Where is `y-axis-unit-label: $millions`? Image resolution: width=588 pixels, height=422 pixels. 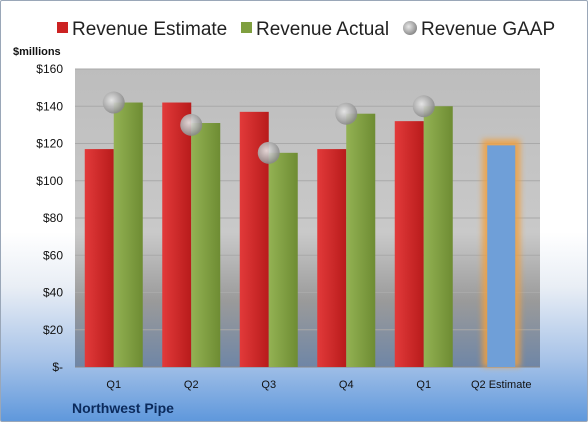 y-axis-unit-label: $millions is located at coordinates (37, 52).